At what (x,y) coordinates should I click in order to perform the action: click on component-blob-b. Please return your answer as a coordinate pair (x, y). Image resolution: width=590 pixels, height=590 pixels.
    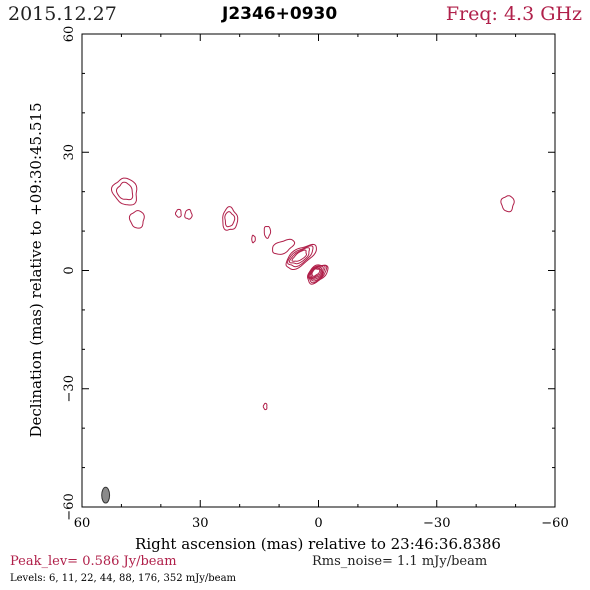
    Looking at the image, I should click on (136, 219).